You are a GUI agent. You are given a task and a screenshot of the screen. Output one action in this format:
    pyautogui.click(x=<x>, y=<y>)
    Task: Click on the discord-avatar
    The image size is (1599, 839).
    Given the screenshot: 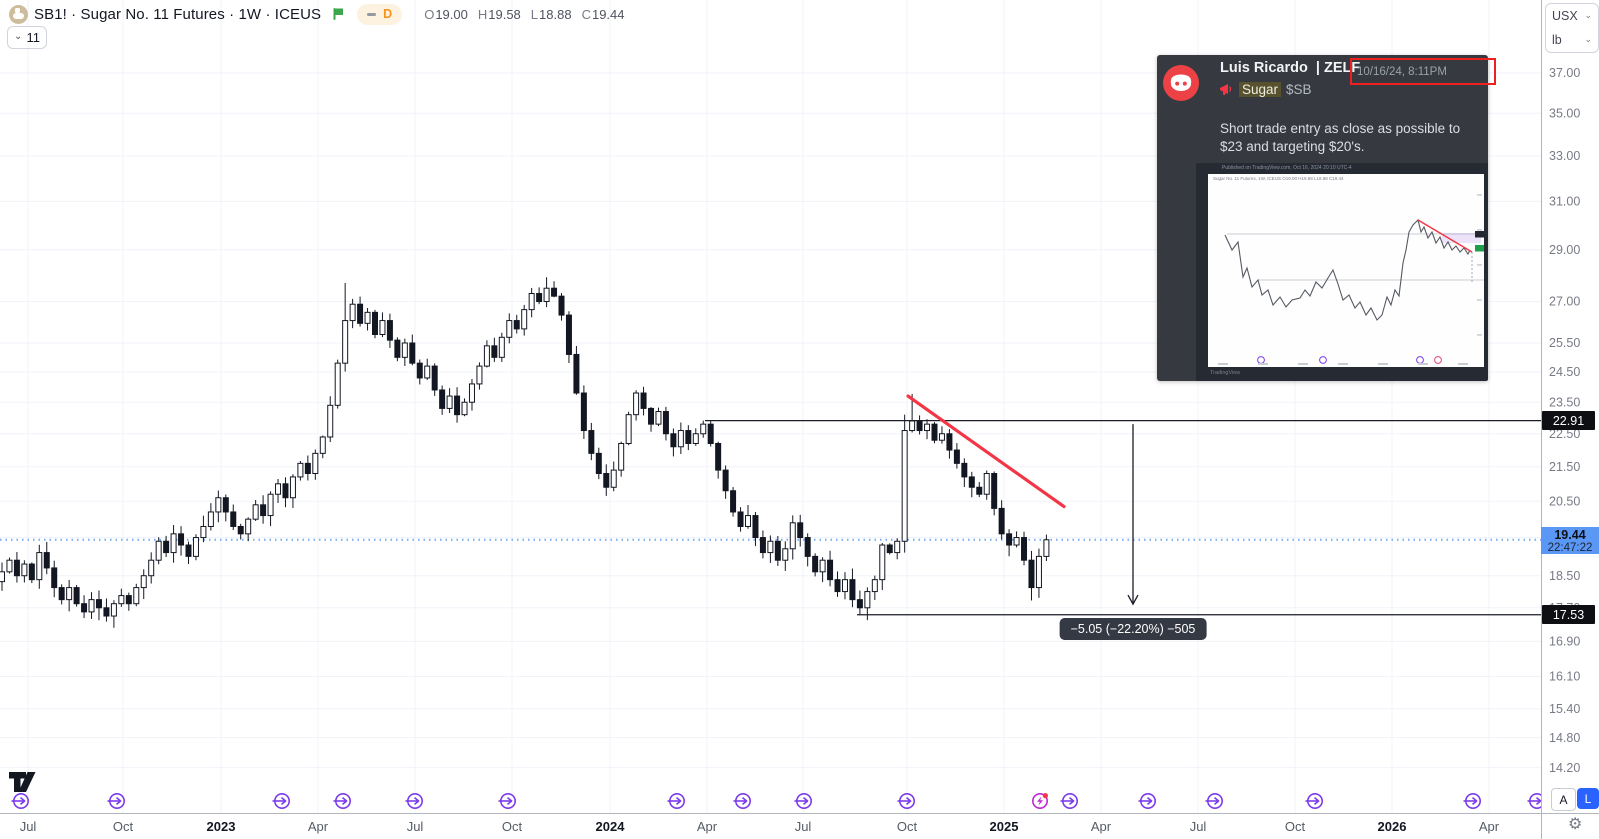 What is the action you would take?
    pyautogui.click(x=1181, y=83)
    